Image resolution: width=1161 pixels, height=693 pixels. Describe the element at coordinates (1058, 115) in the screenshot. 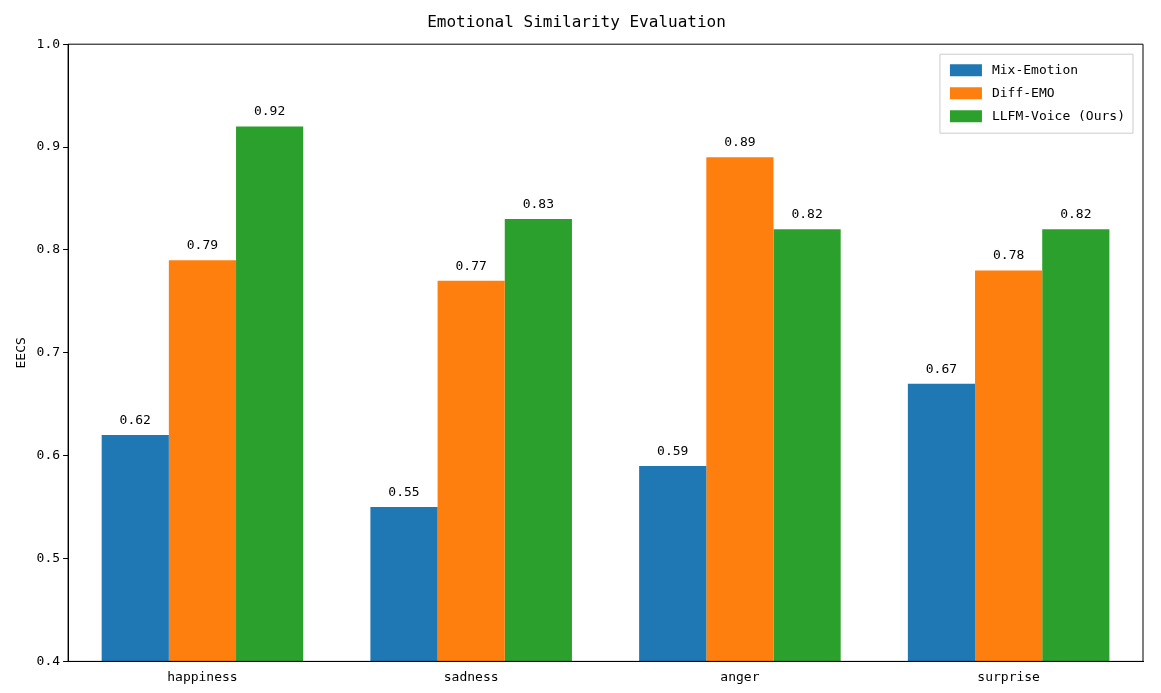

I see `legend-label: LLFM-Voice (Ours)` at that location.